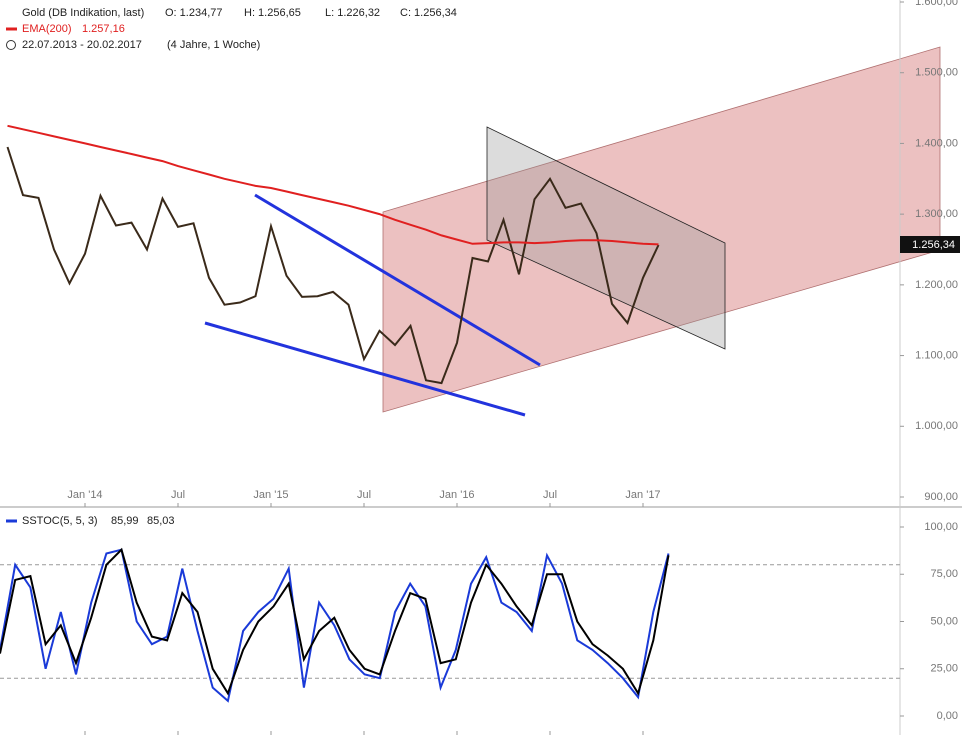 Image resolution: width=962 pixels, height=735 pixels. Describe the element at coordinates (936, 355) in the screenshot. I see `y-tick-label: 1.100,00` at that location.